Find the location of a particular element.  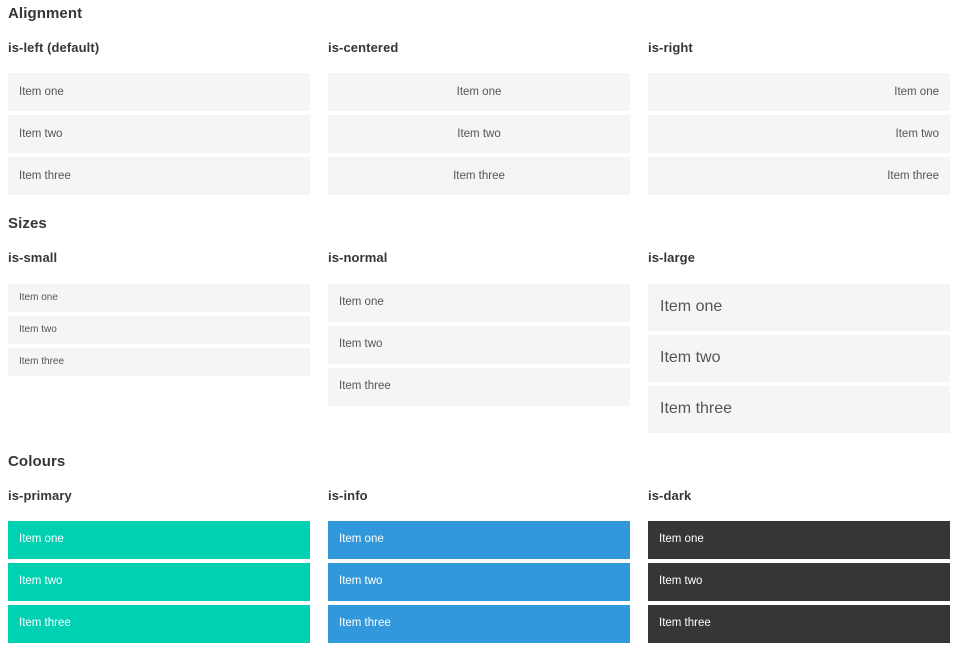

group-is-normal: is-normal Item one Item two Item three is located at coordinates (479, 328).